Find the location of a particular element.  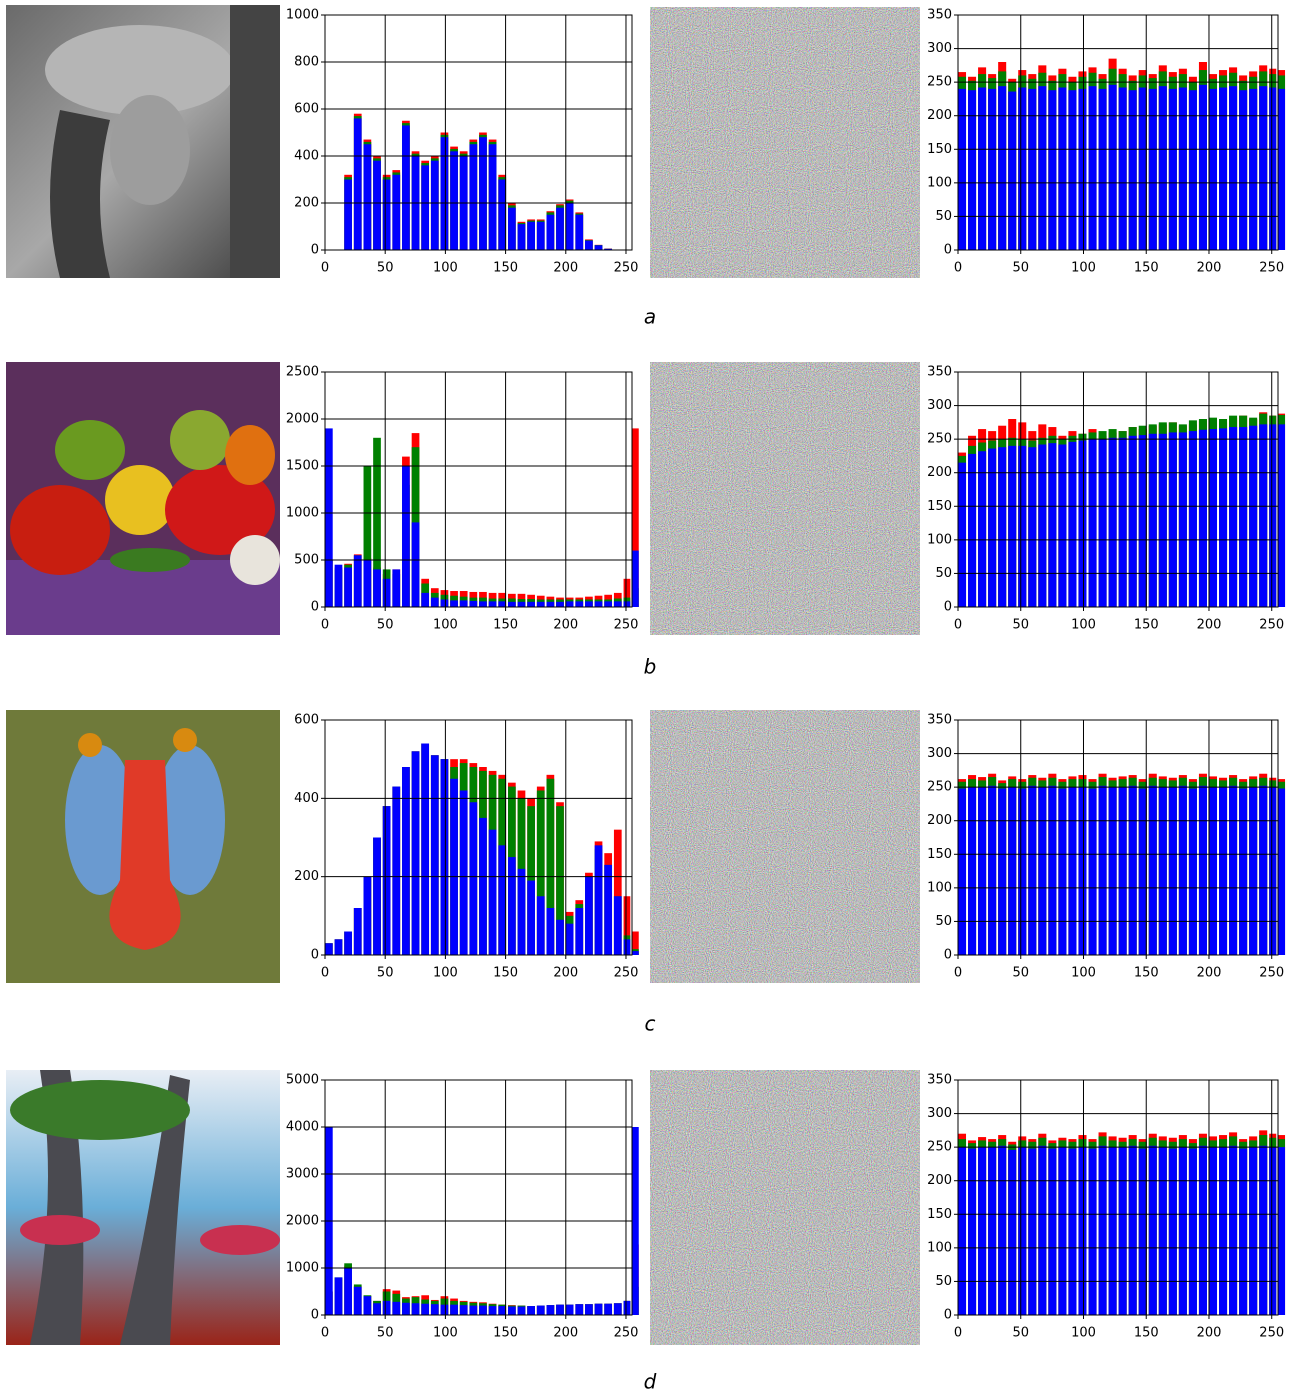

y-tick-label: 150 is located at coordinates (939, 854).